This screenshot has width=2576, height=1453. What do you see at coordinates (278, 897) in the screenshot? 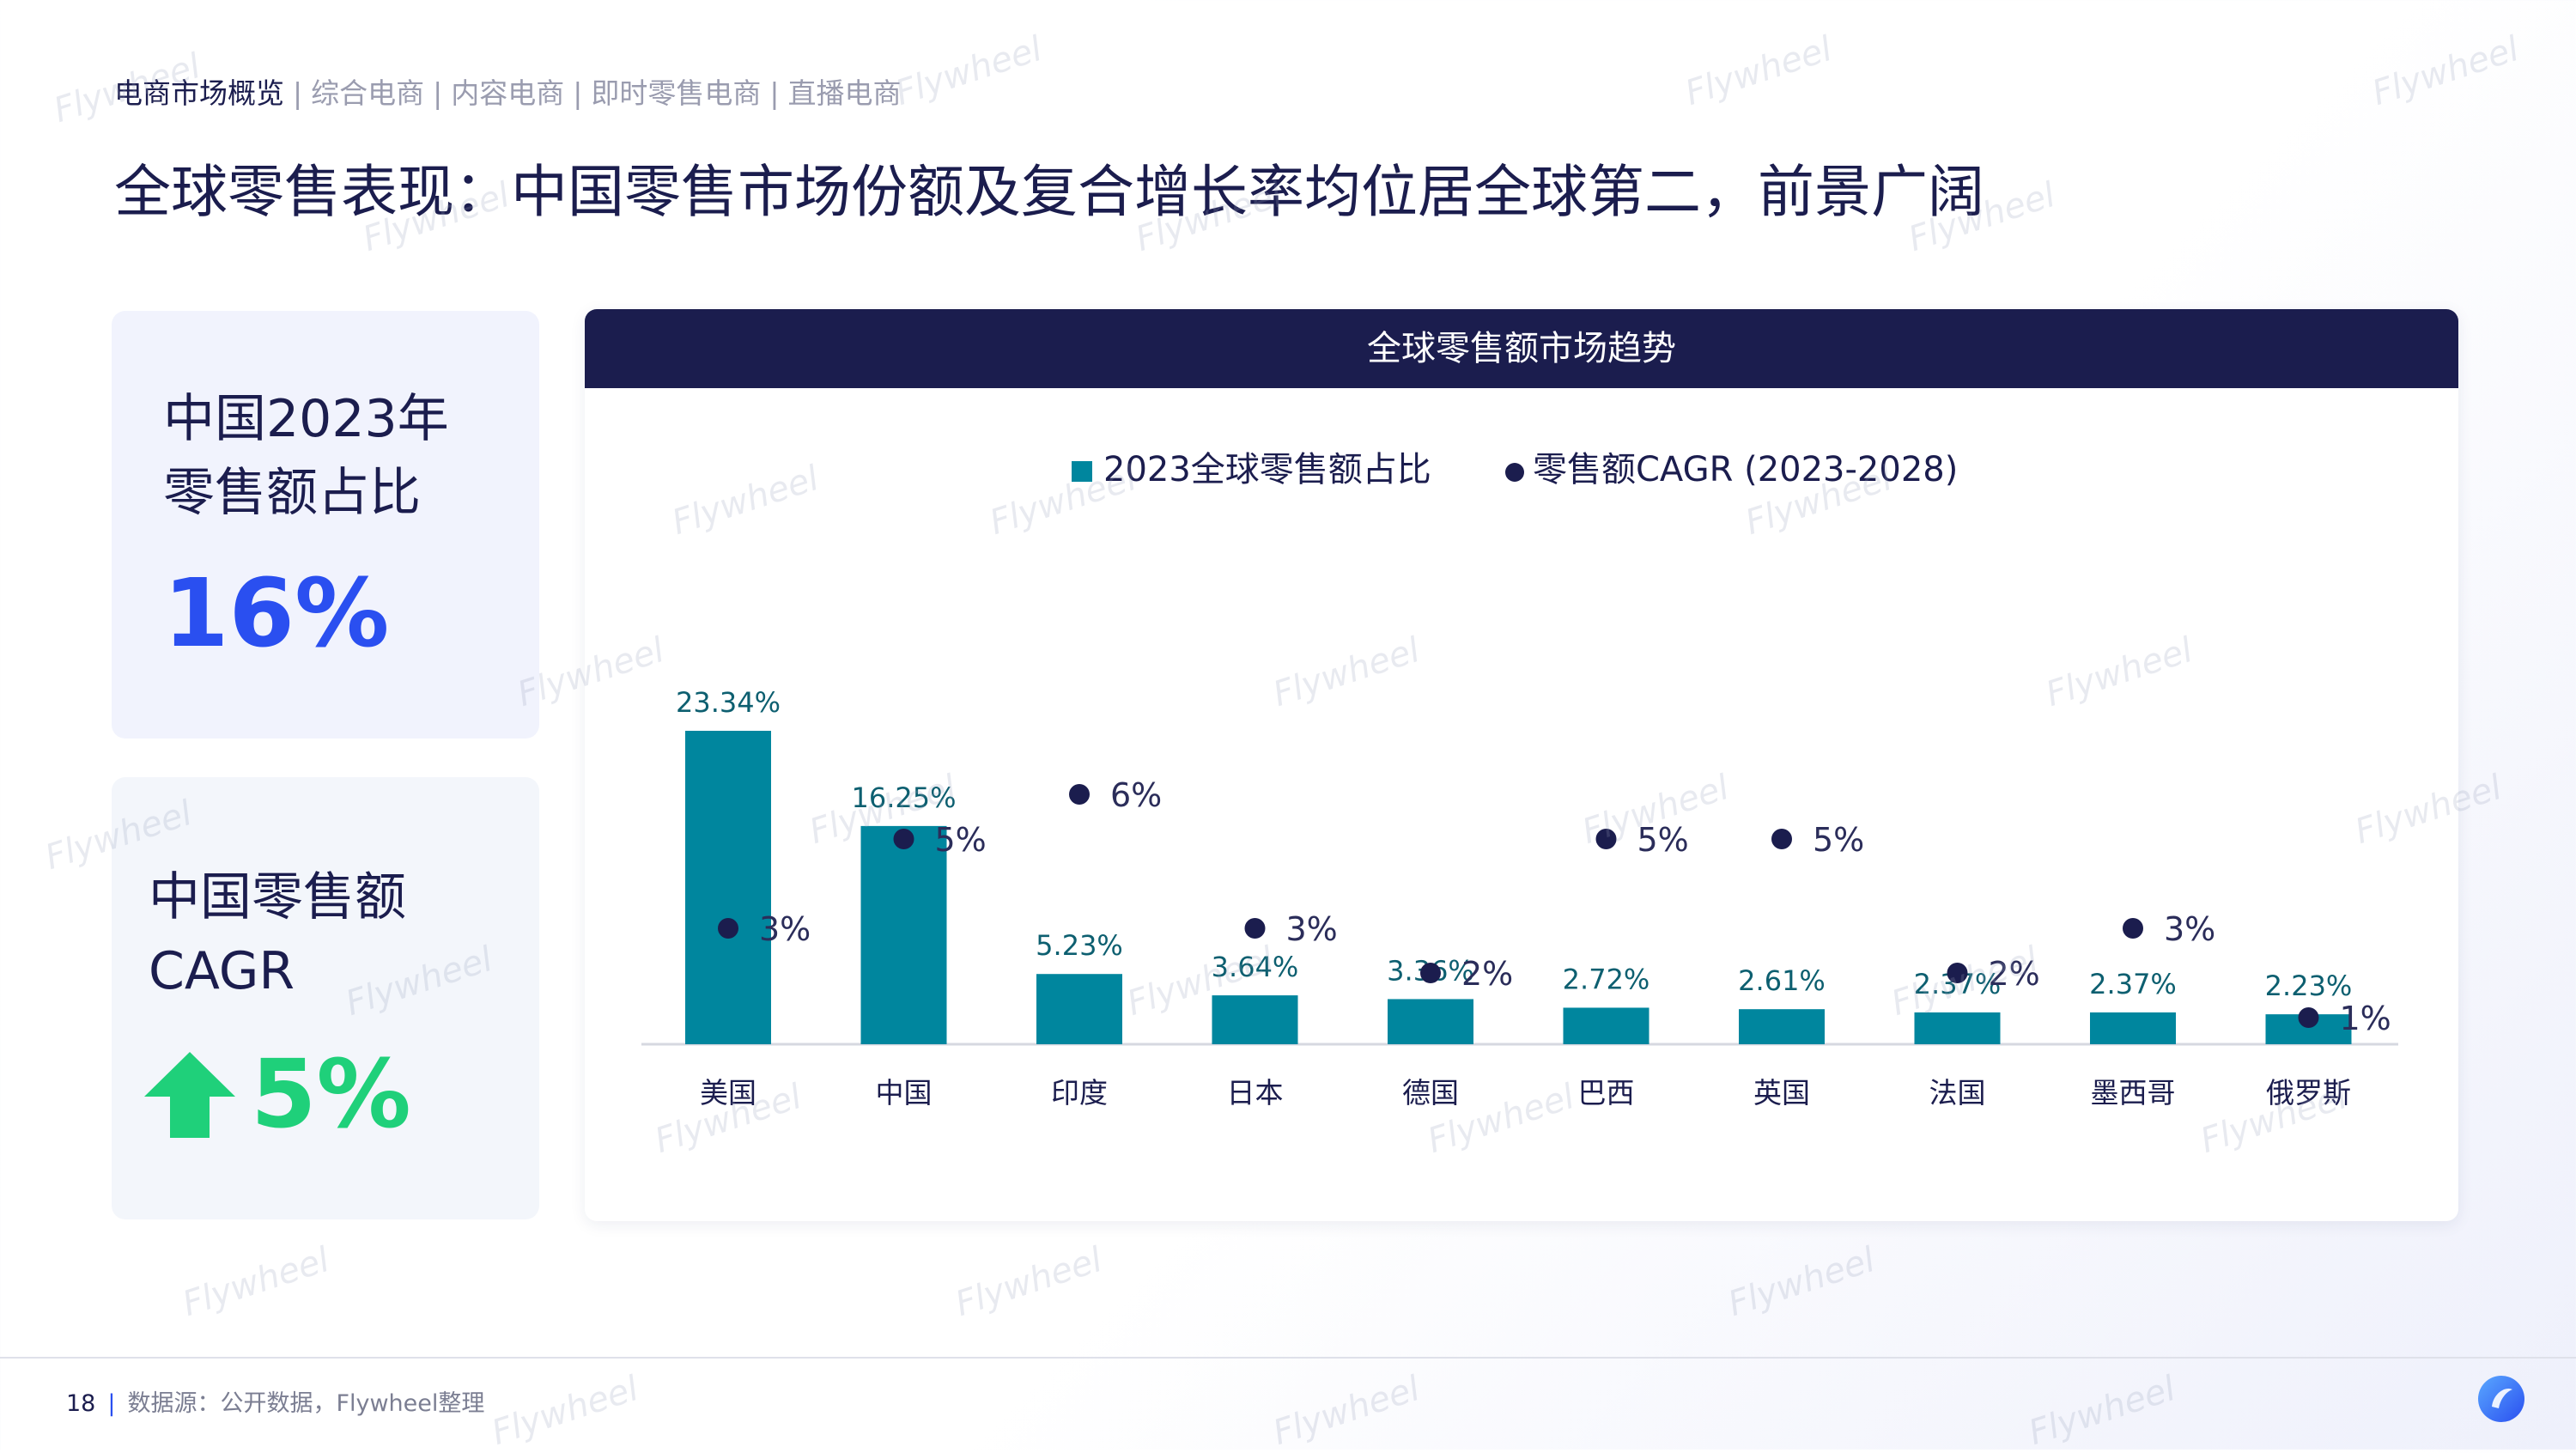
I see `kpi-cagr-title-line1: 中国零售额` at bounding box center [278, 897].